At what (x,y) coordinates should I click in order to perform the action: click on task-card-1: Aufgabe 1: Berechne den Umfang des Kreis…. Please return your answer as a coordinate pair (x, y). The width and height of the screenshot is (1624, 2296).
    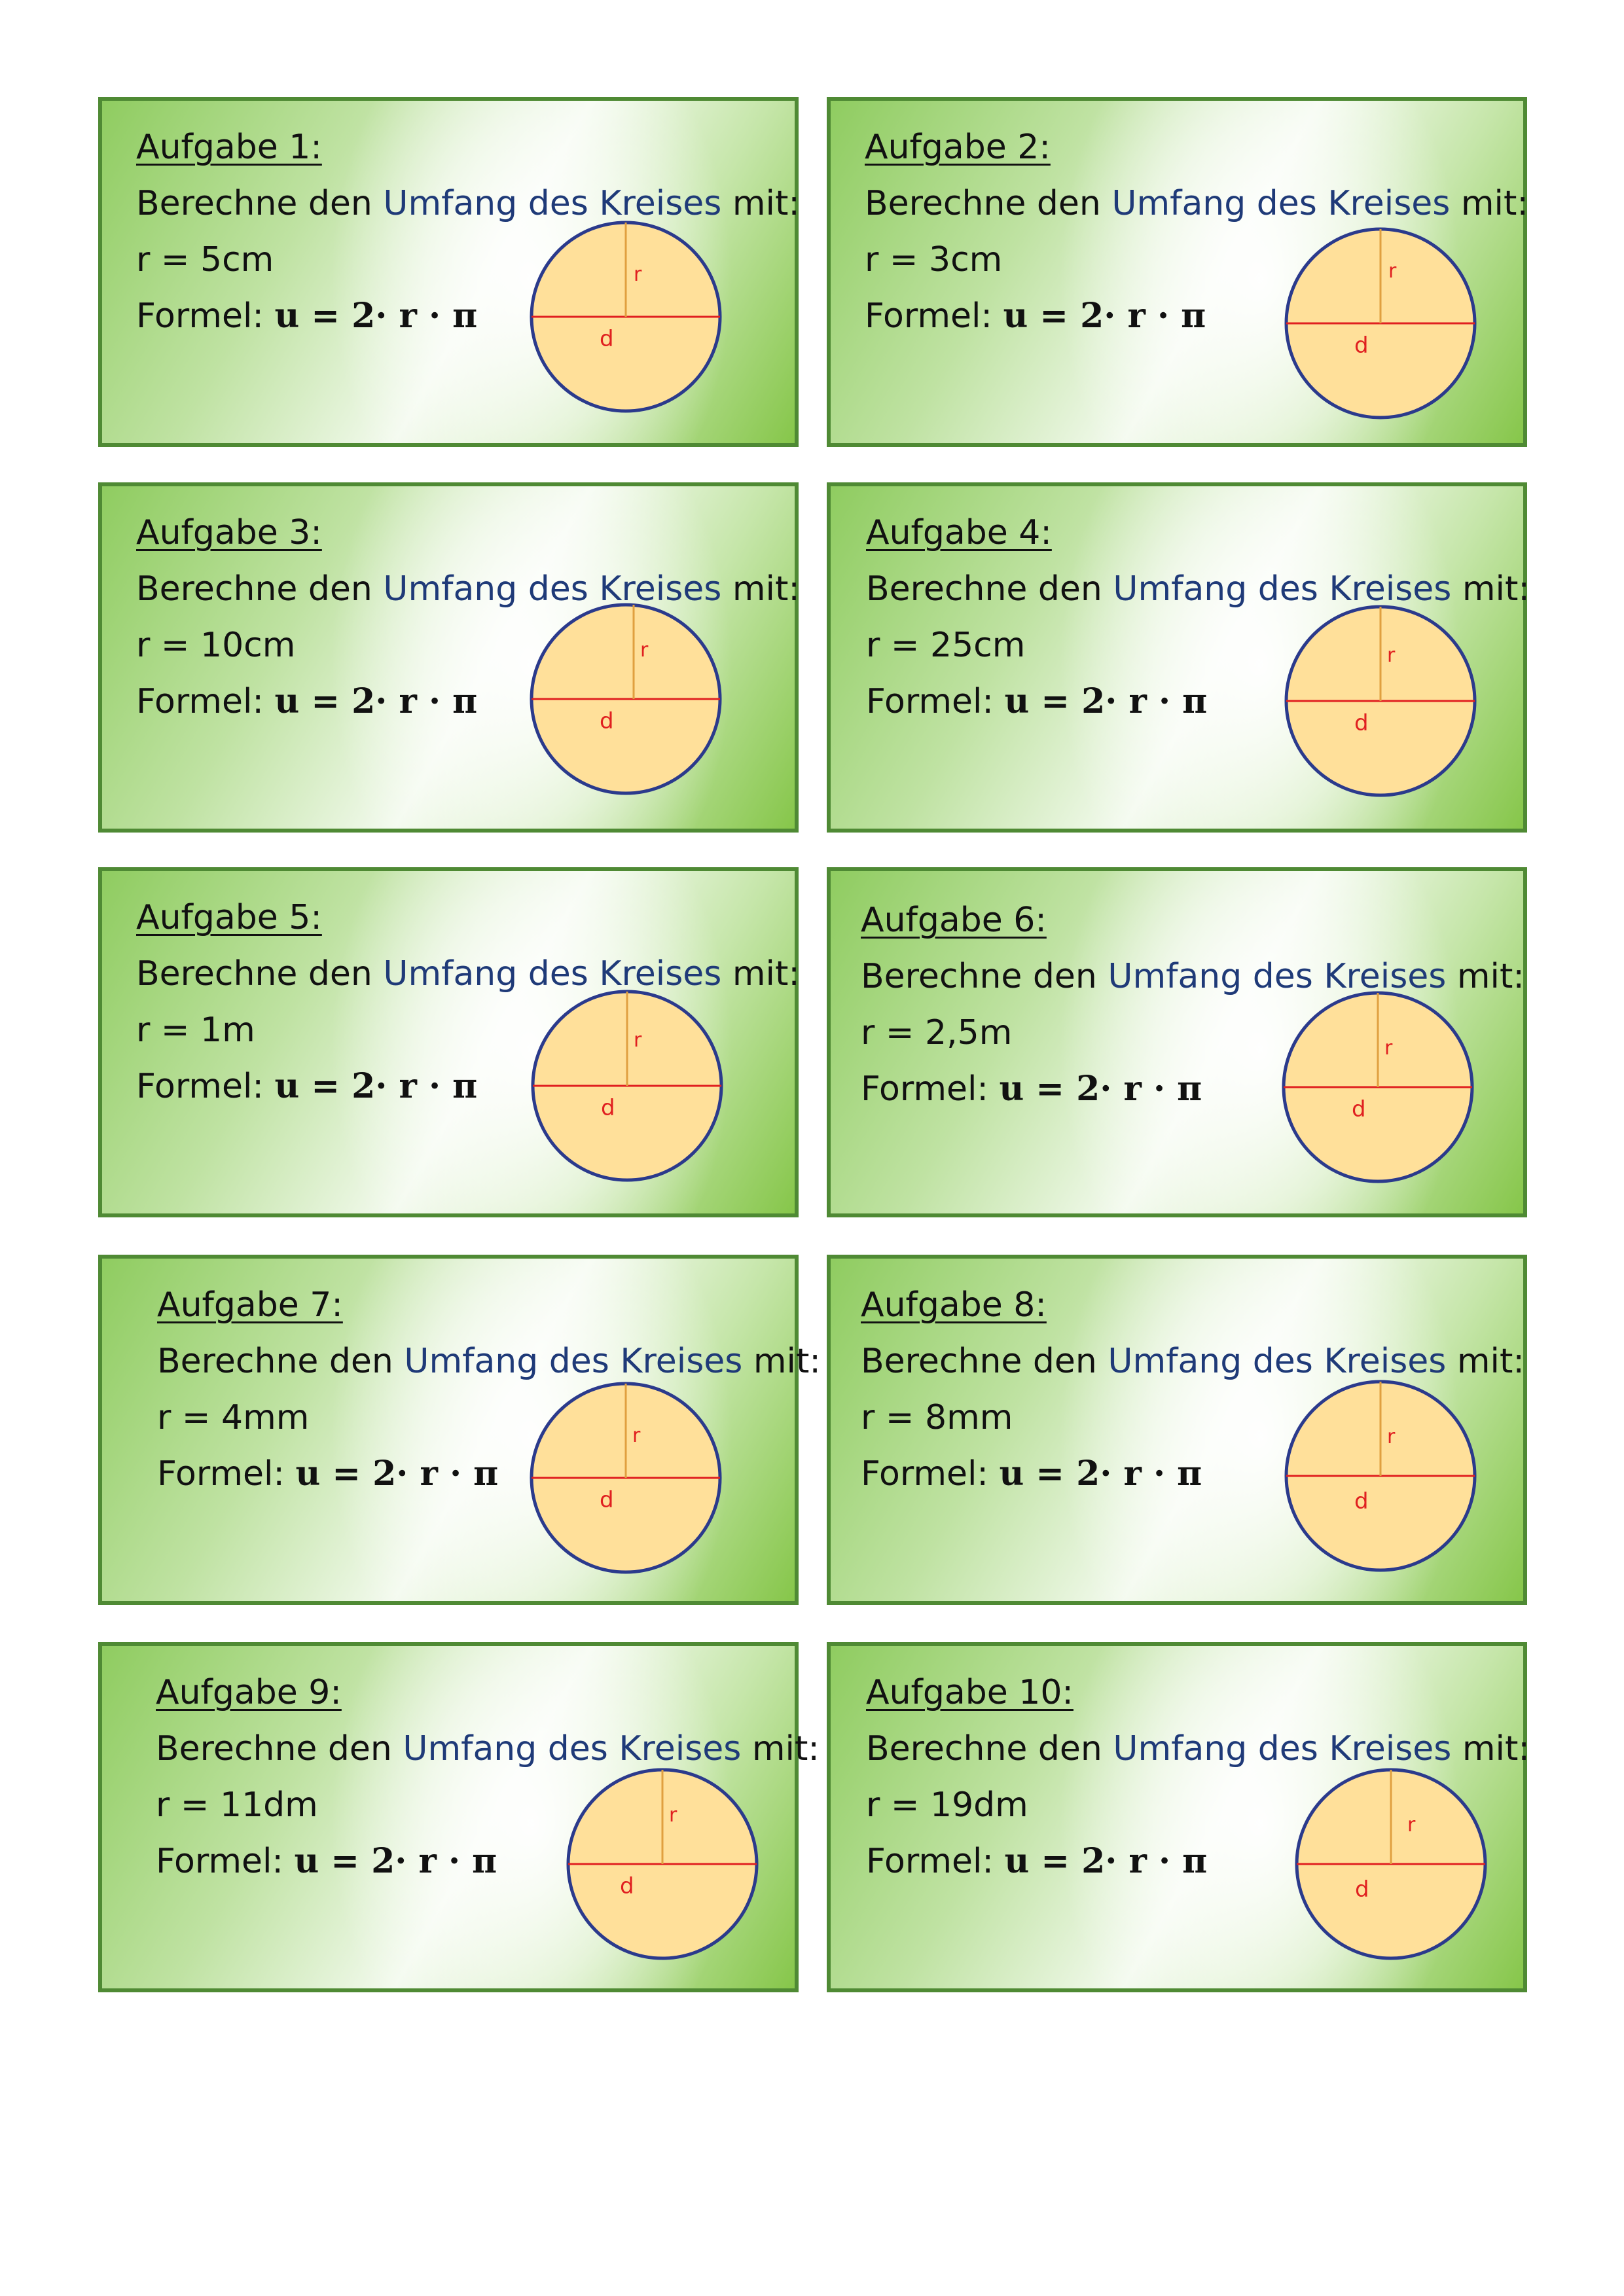
    Looking at the image, I should click on (449, 272).